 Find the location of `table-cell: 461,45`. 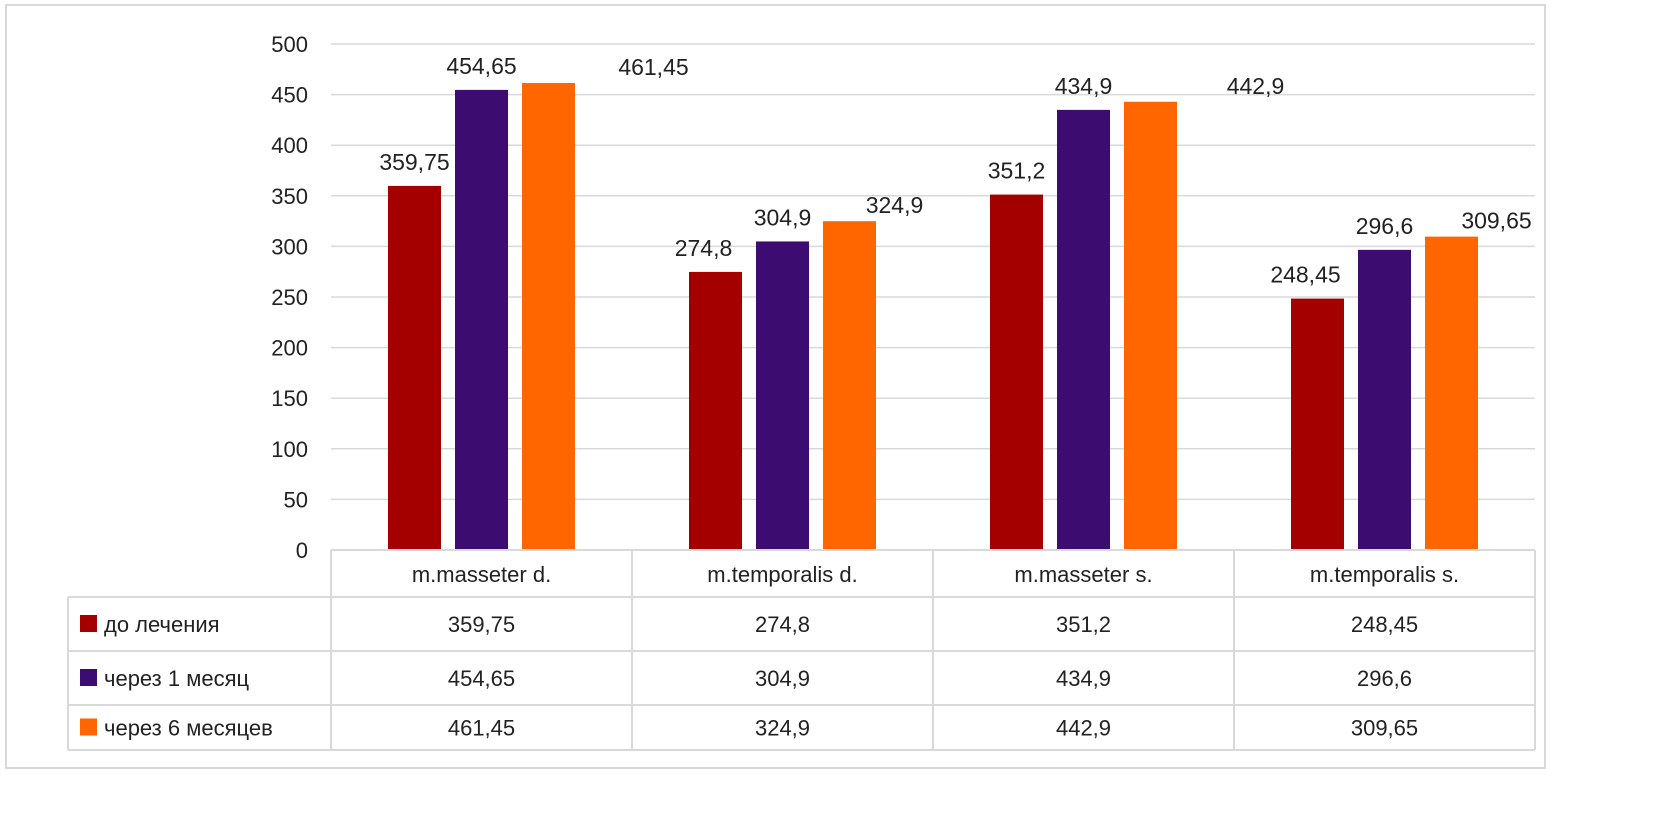

table-cell: 461,45 is located at coordinates (481, 728).